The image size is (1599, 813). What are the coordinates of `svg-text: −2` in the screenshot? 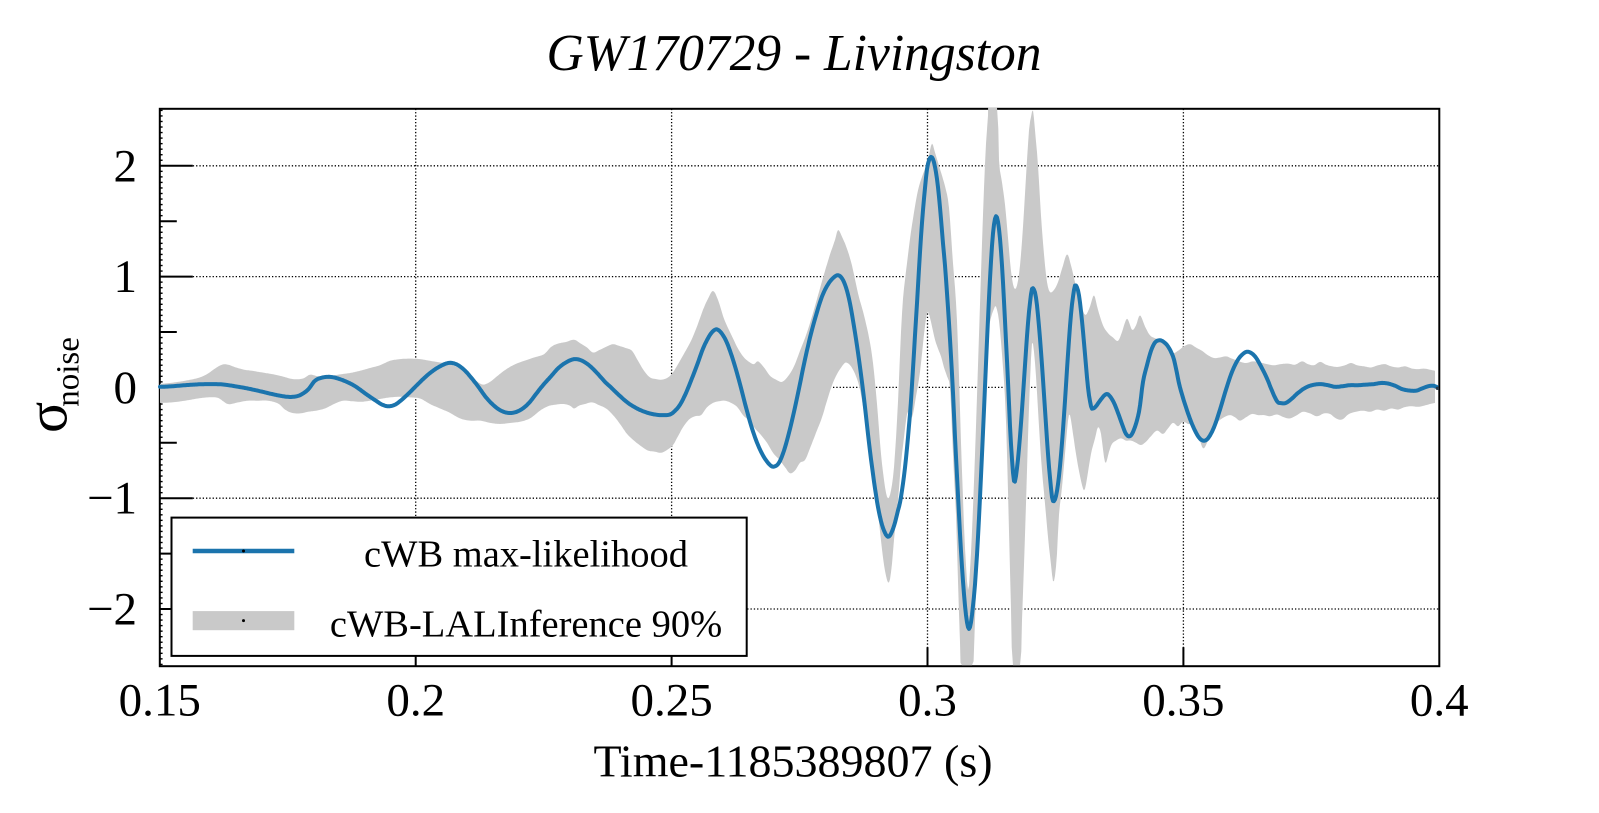 It's located at (112, 610).